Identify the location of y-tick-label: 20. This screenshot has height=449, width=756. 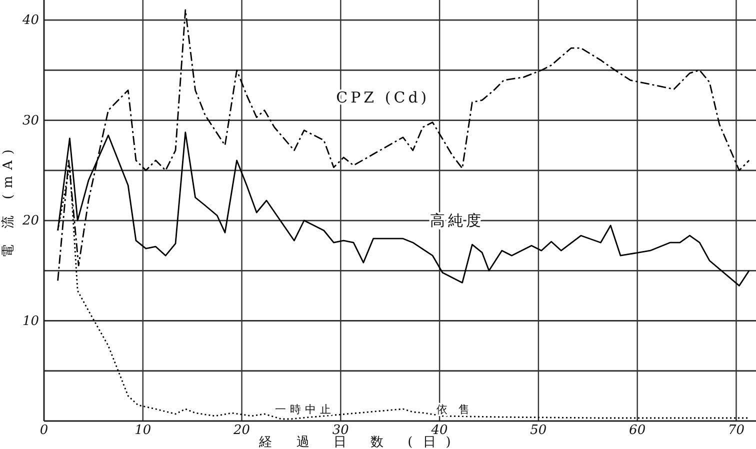
(30, 221).